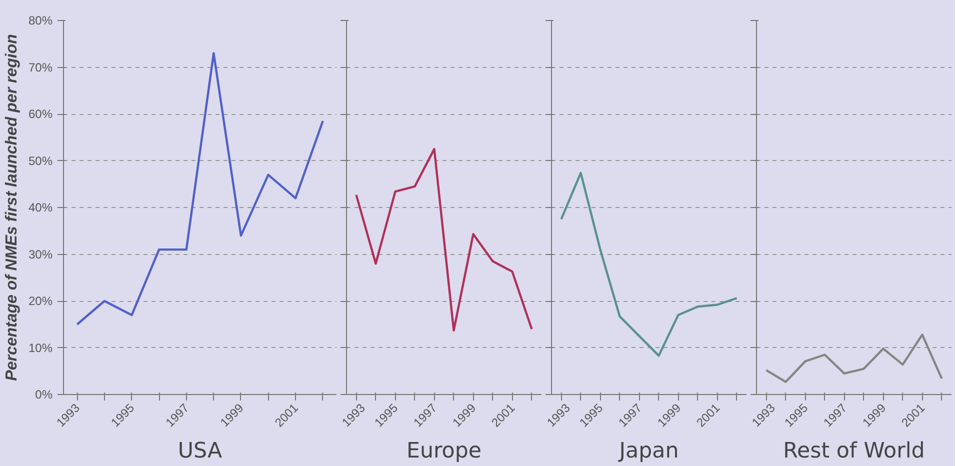 The height and width of the screenshot is (466, 956). Describe the element at coordinates (40, 67) in the screenshot. I see `y-tick-label: 70%` at that location.